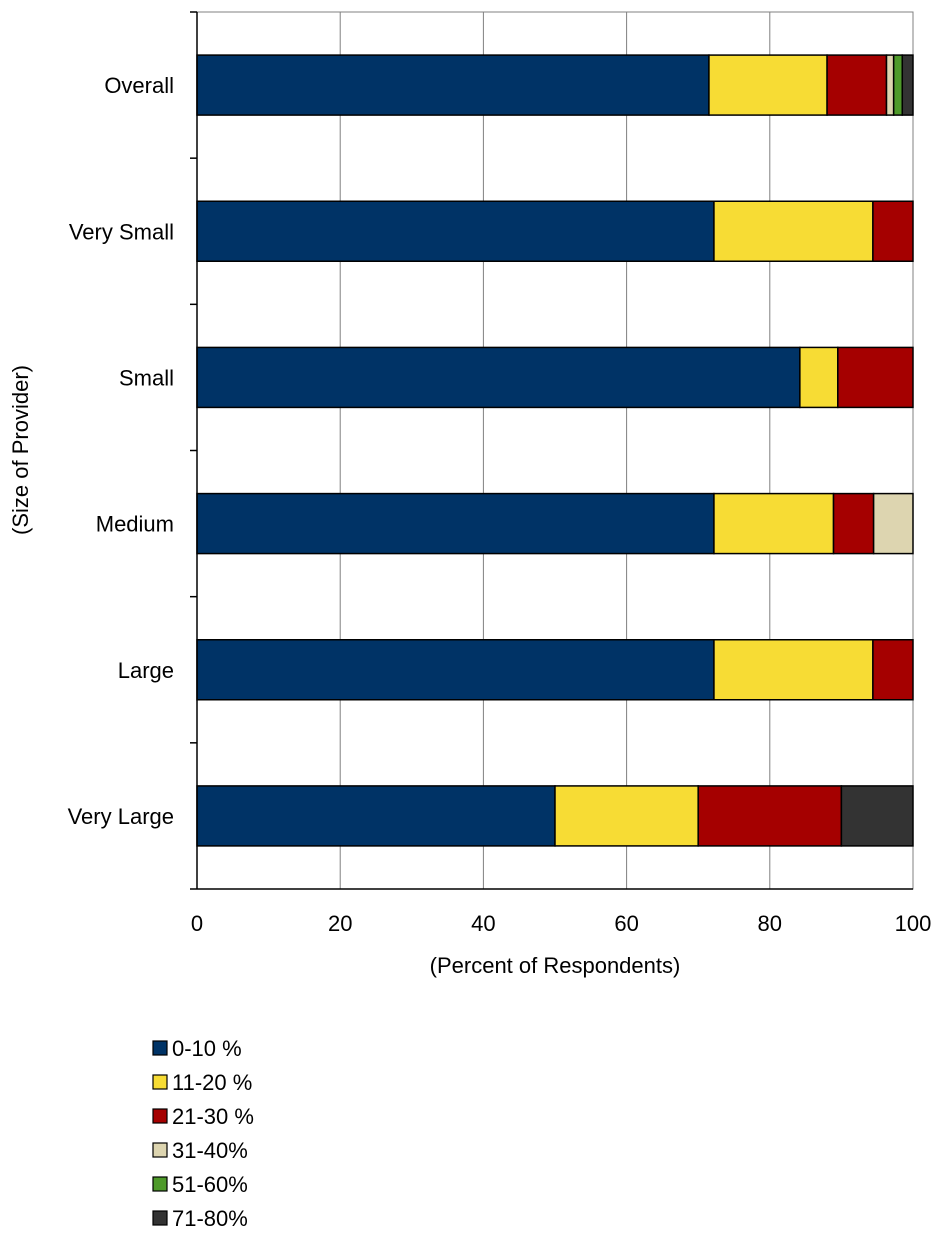 The image size is (939, 1260). Describe the element at coordinates (210, 1184) in the screenshot. I see `legend-label: 51-60%` at that location.